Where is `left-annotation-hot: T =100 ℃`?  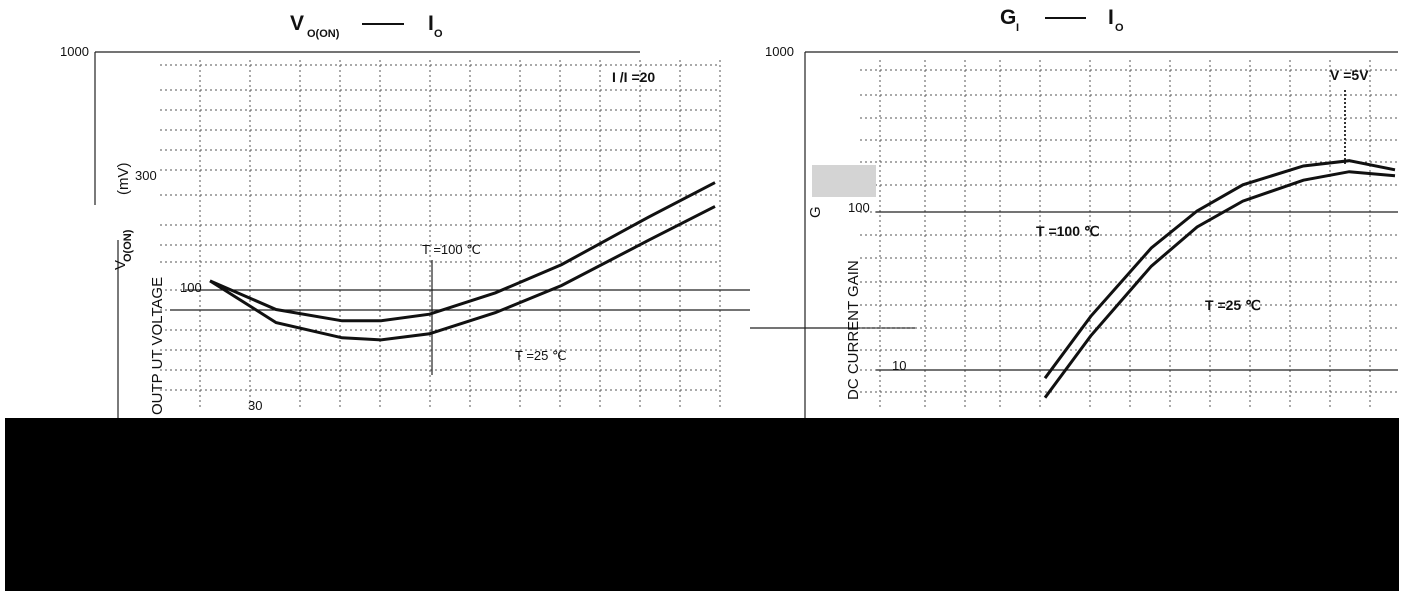 left-annotation-hot: T =100 ℃ is located at coordinates (451, 249).